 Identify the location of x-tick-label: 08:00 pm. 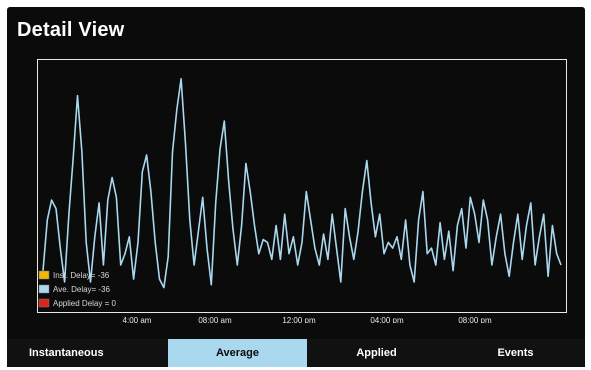
(475, 319).